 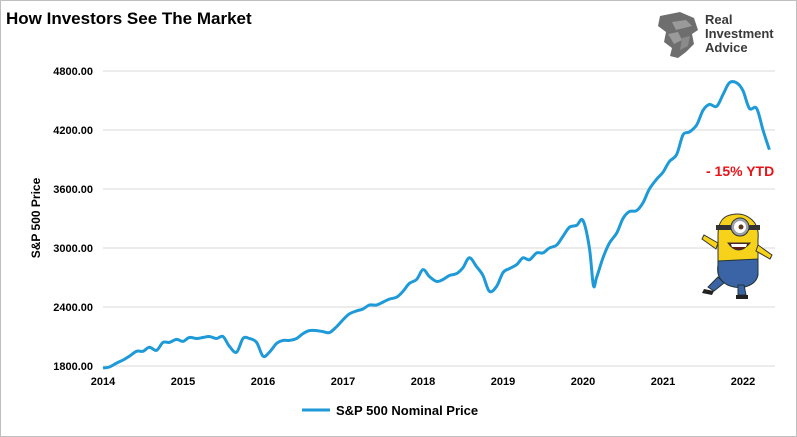 What do you see at coordinates (263, 382) in the screenshot?
I see `x-tick-label: 2016` at bounding box center [263, 382].